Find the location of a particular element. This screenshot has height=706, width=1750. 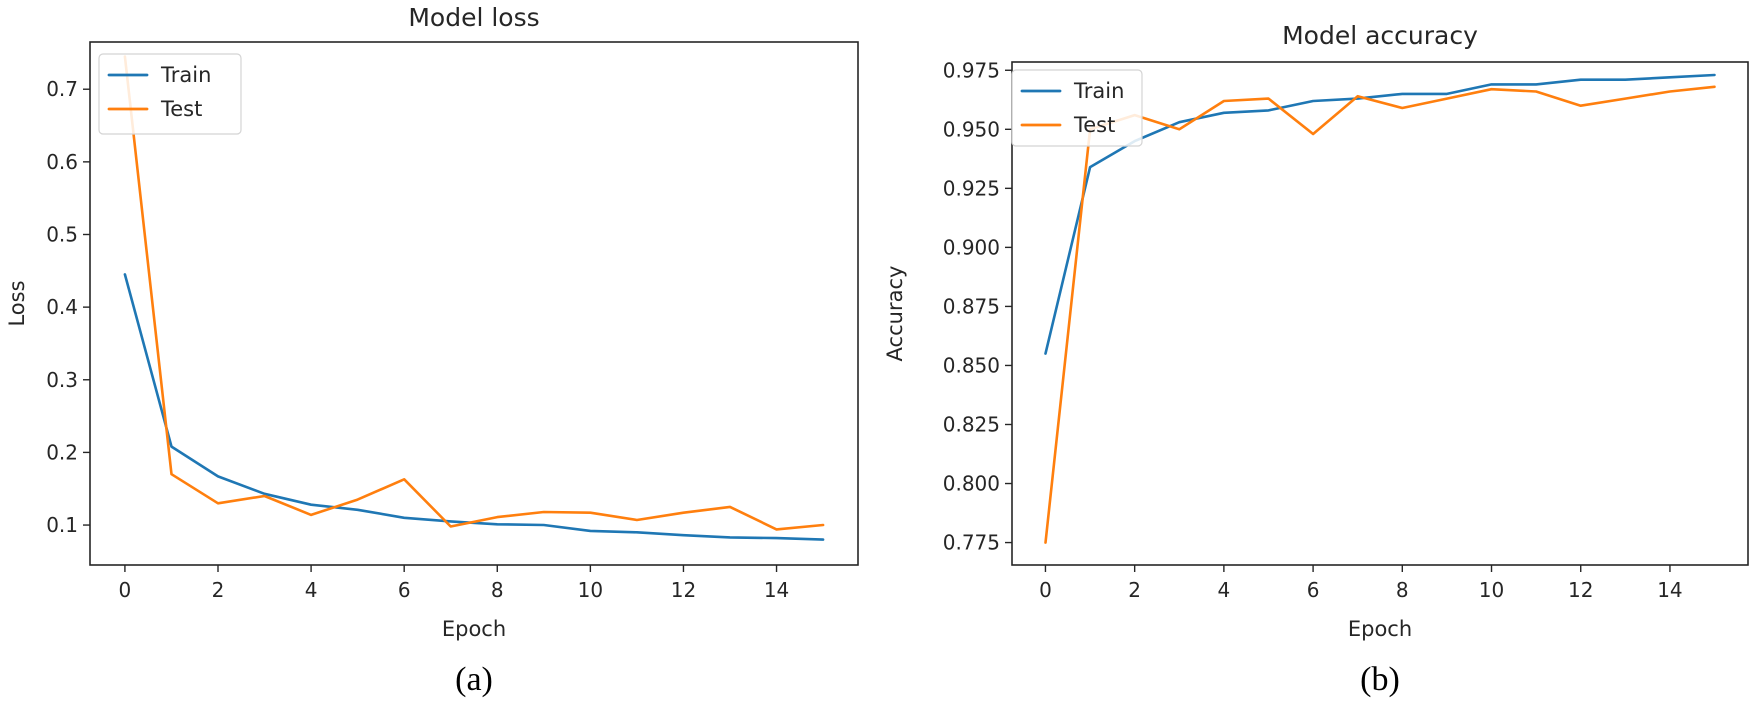

loss-legend-test-label: Test is located at coordinates (181, 109).